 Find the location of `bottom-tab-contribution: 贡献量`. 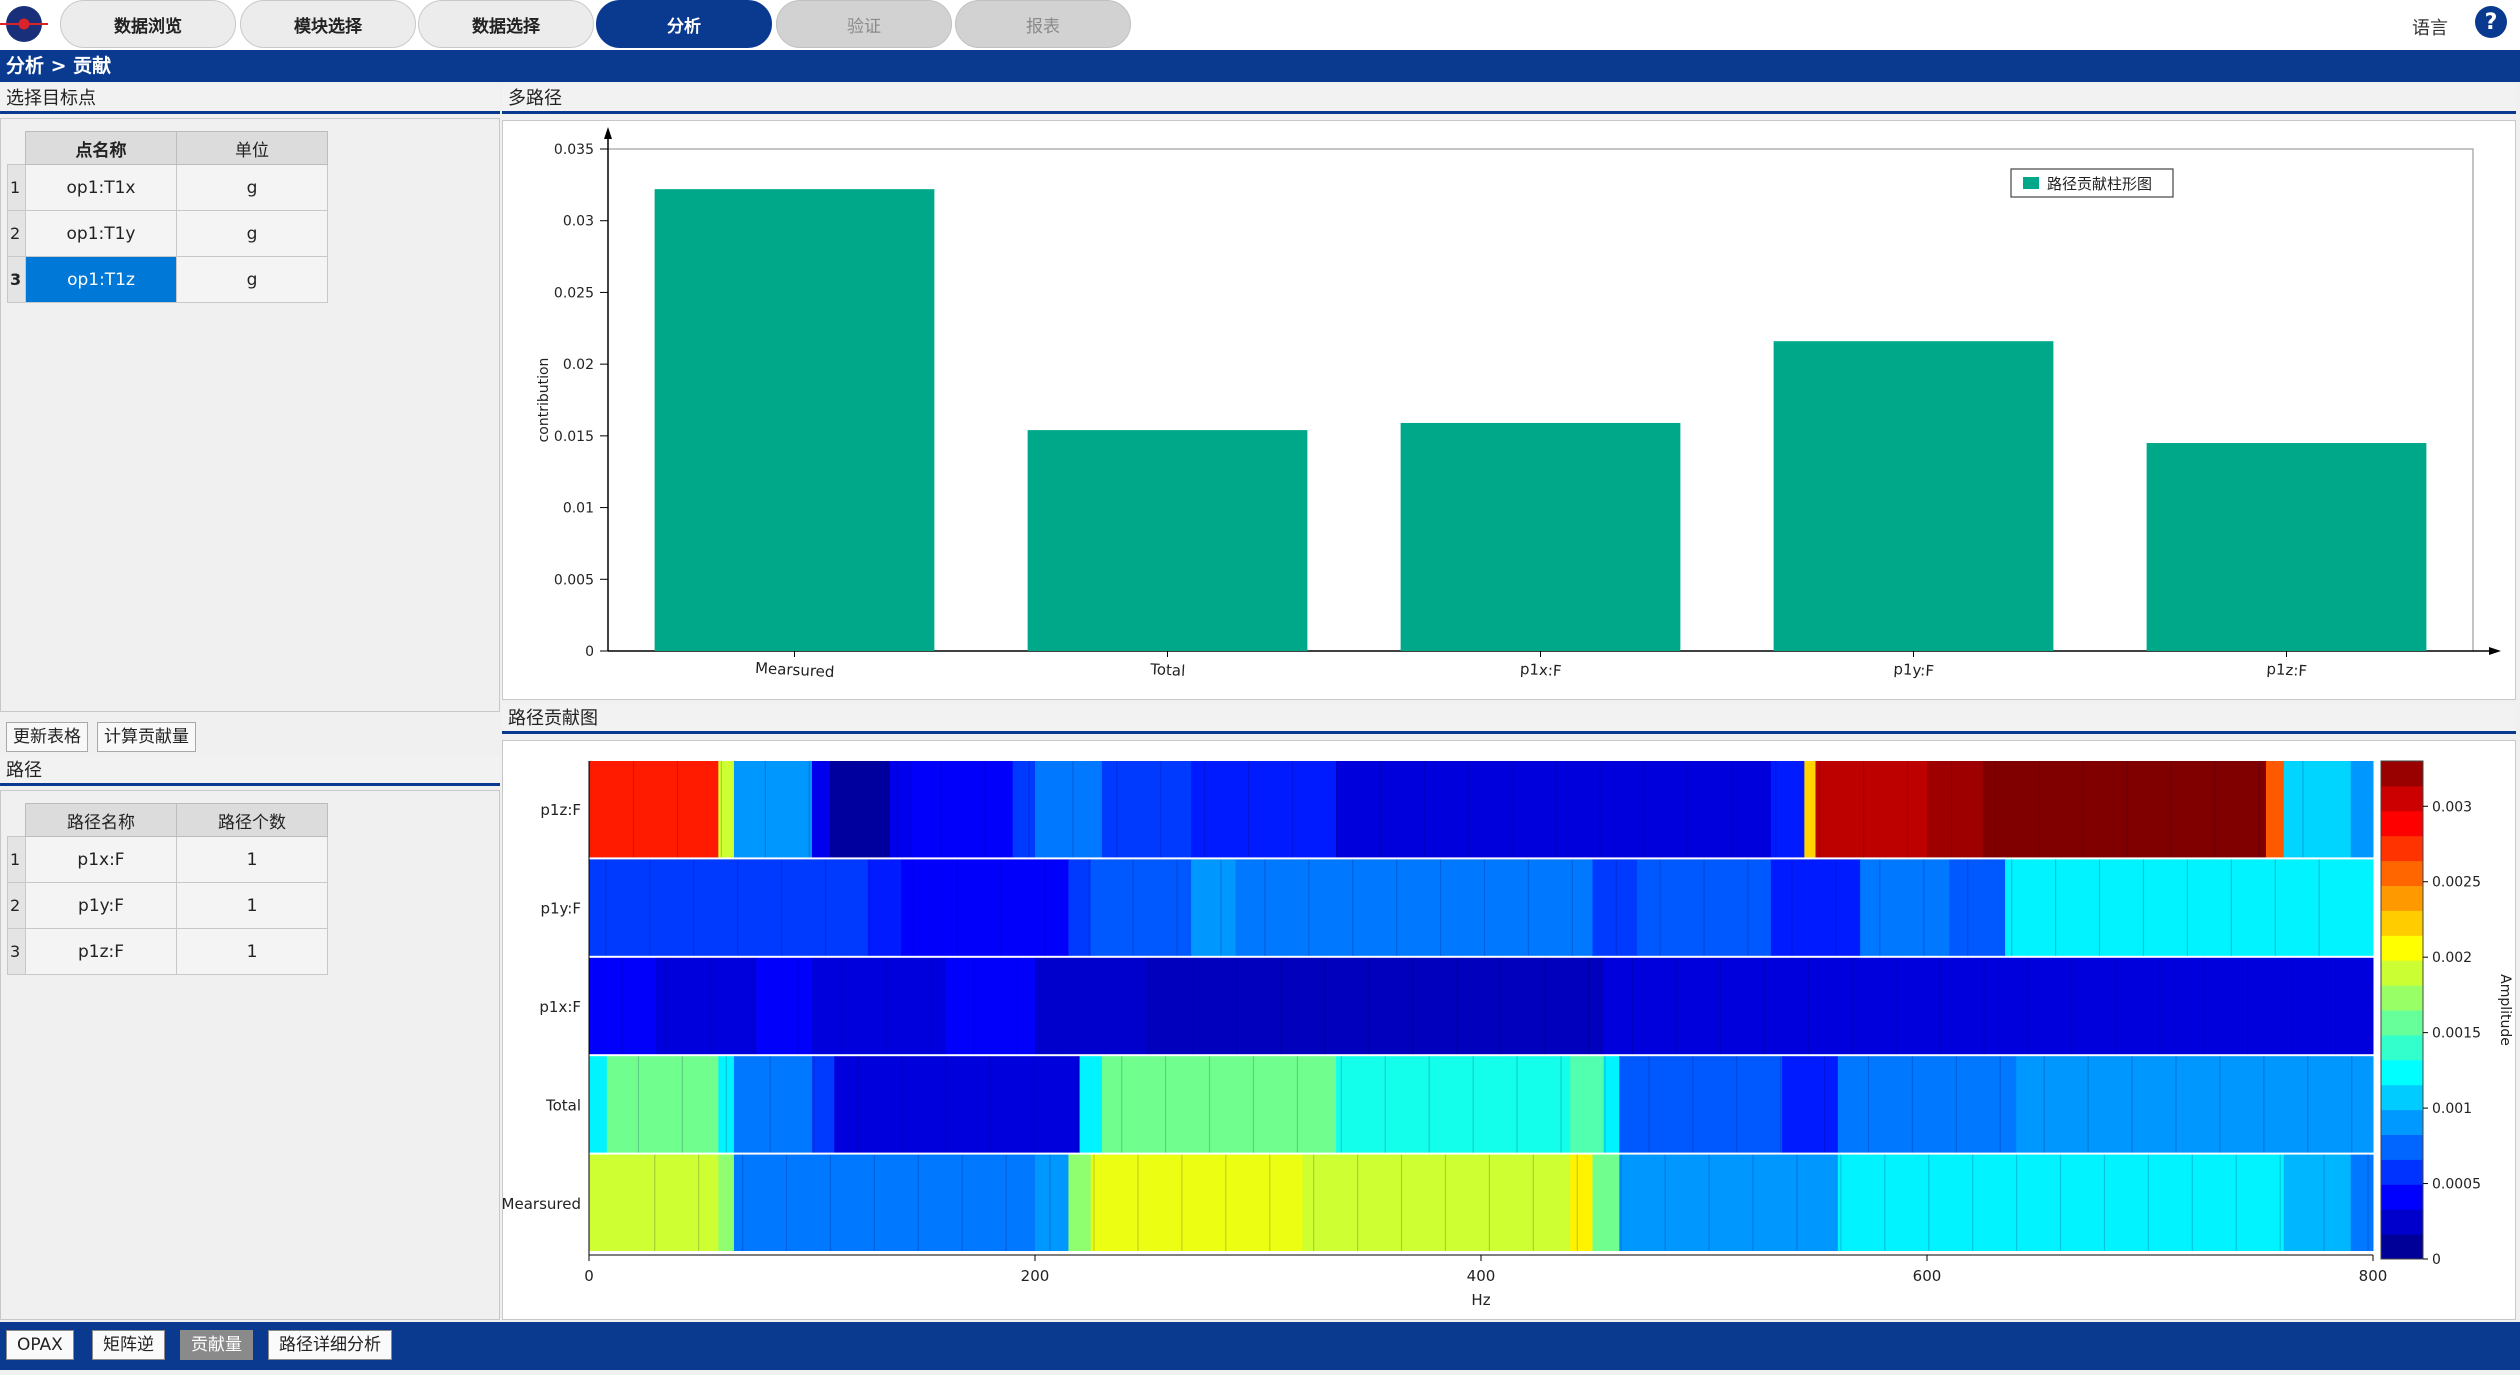

bottom-tab-contribution: 贡献量 is located at coordinates (216, 1345).